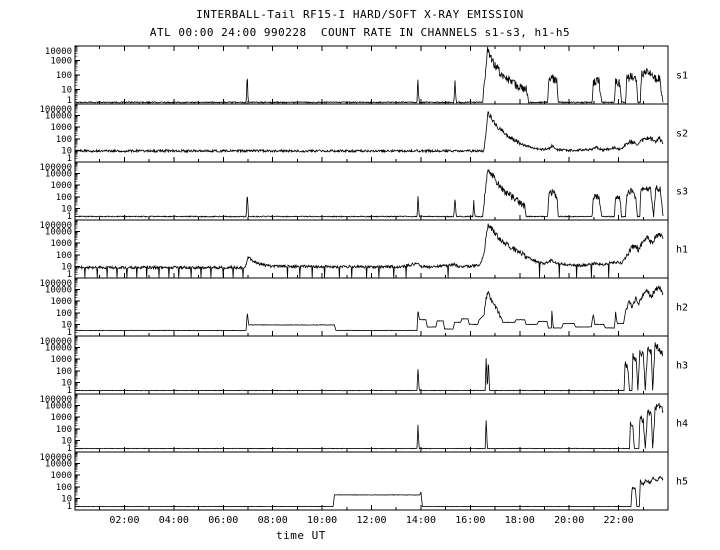  Describe the element at coordinates (301, 535) in the screenshot. I see `x-axis-label: time UT` at that location.